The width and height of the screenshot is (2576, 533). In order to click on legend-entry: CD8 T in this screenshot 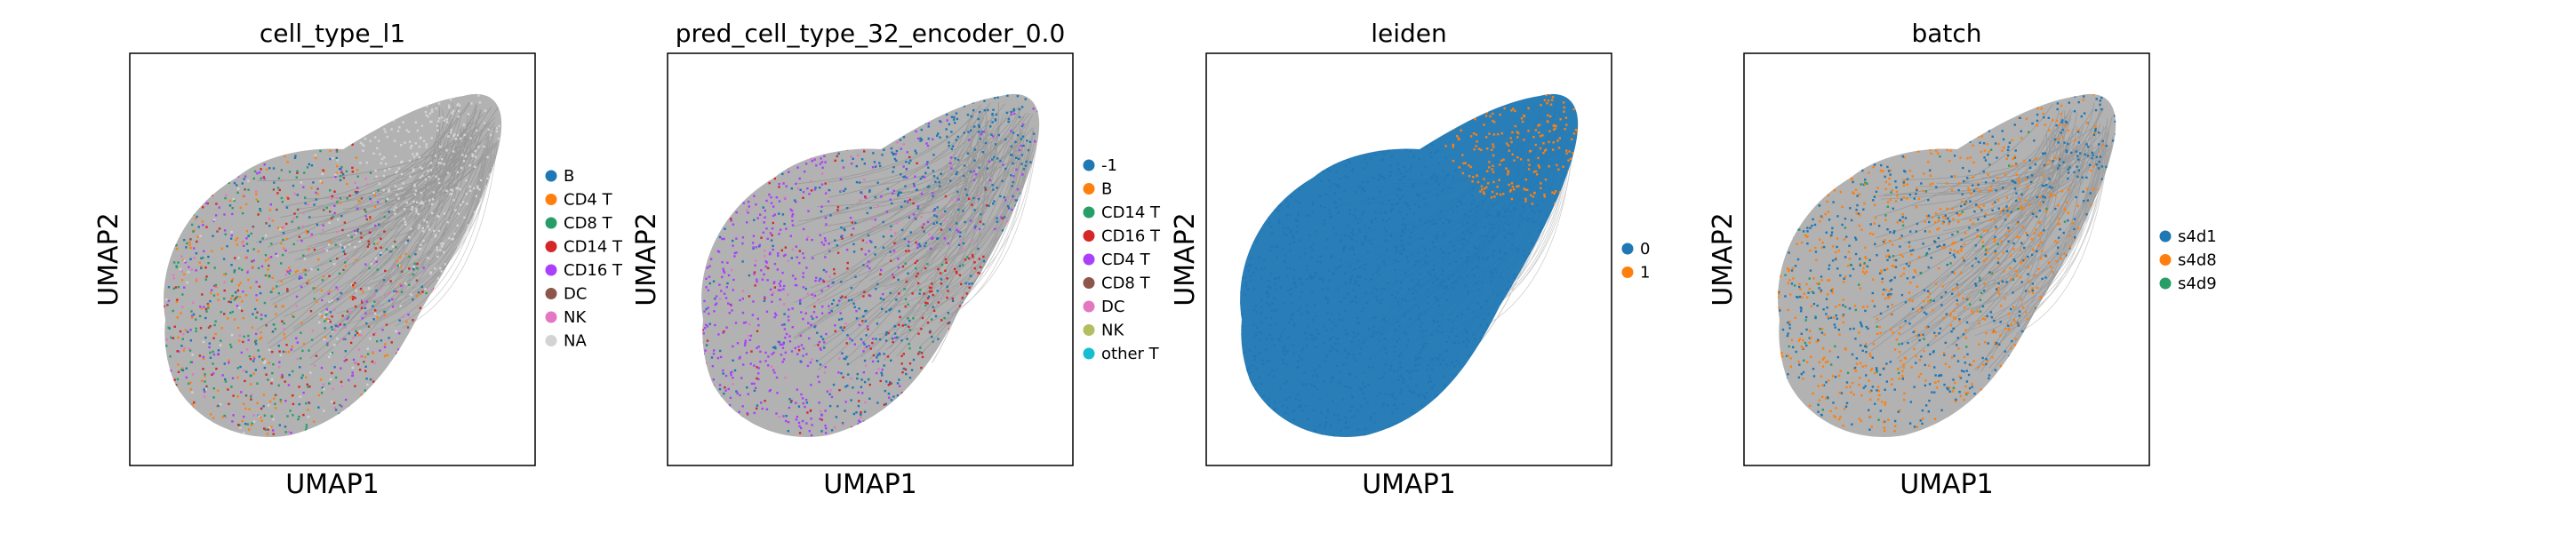, I will do `click(588, 223)`.